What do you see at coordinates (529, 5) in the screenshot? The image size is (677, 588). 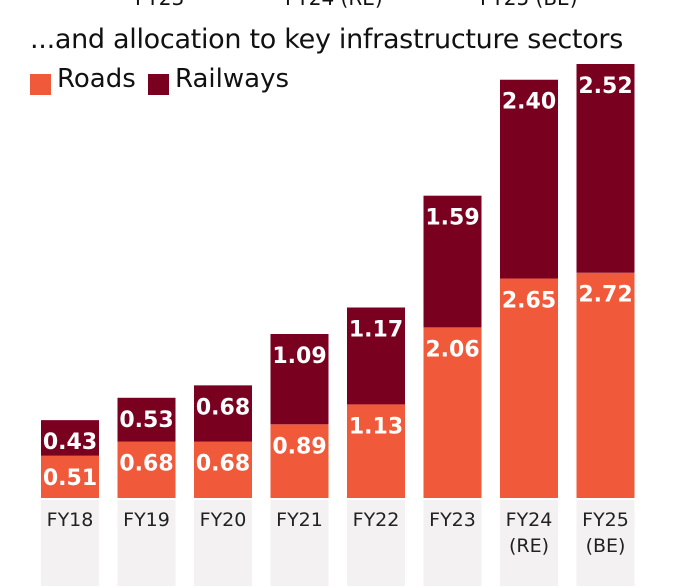 I see `cutoff-label: FY25 (BE)` at bounding box center [529, 5].